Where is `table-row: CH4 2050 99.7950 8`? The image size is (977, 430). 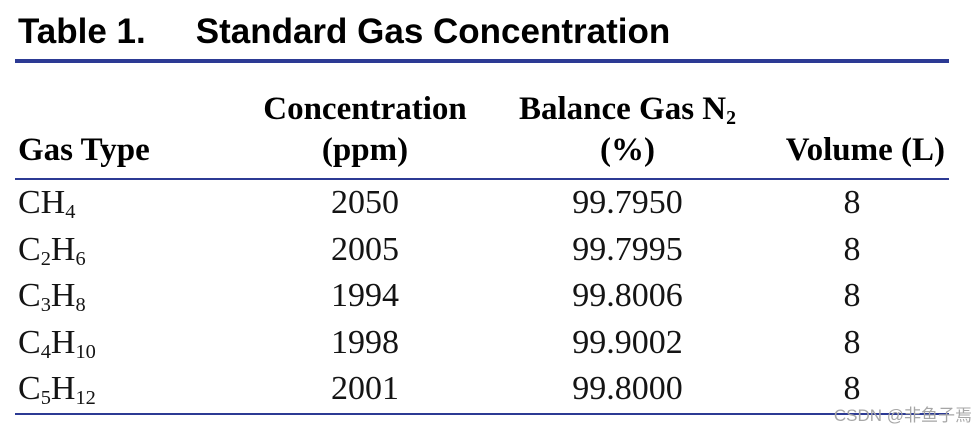
table-row: CH4 2050 99.7950 8 is located at coordinates (482, 203).